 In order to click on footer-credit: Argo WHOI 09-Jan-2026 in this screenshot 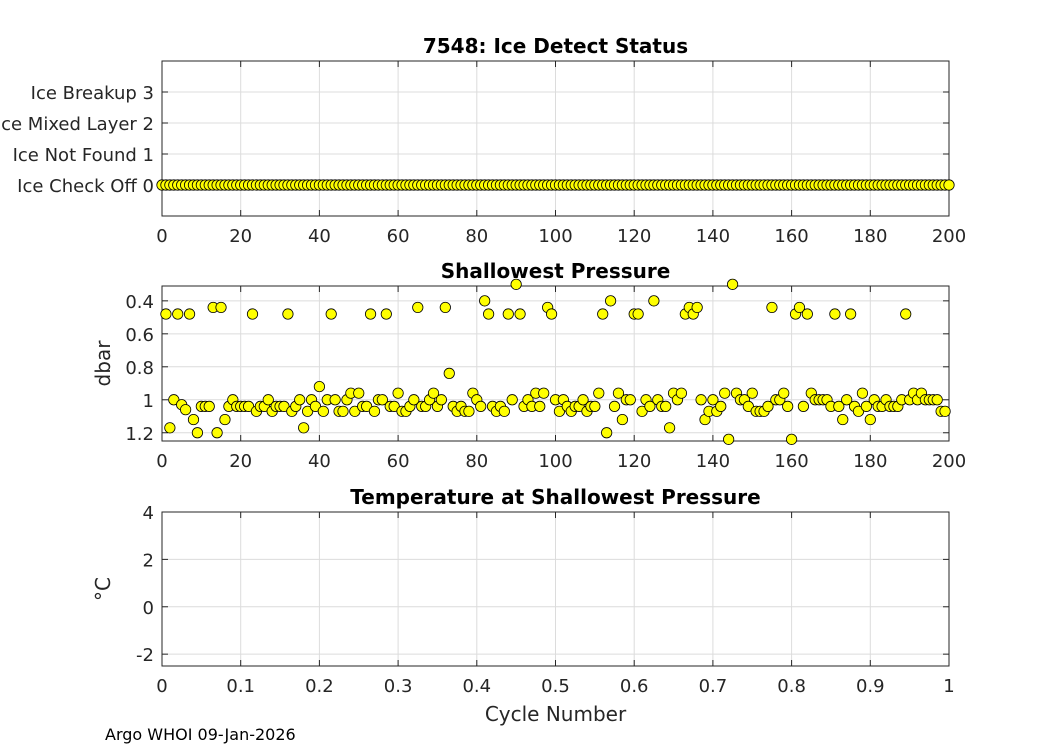, I will do `click(200, 734)`.